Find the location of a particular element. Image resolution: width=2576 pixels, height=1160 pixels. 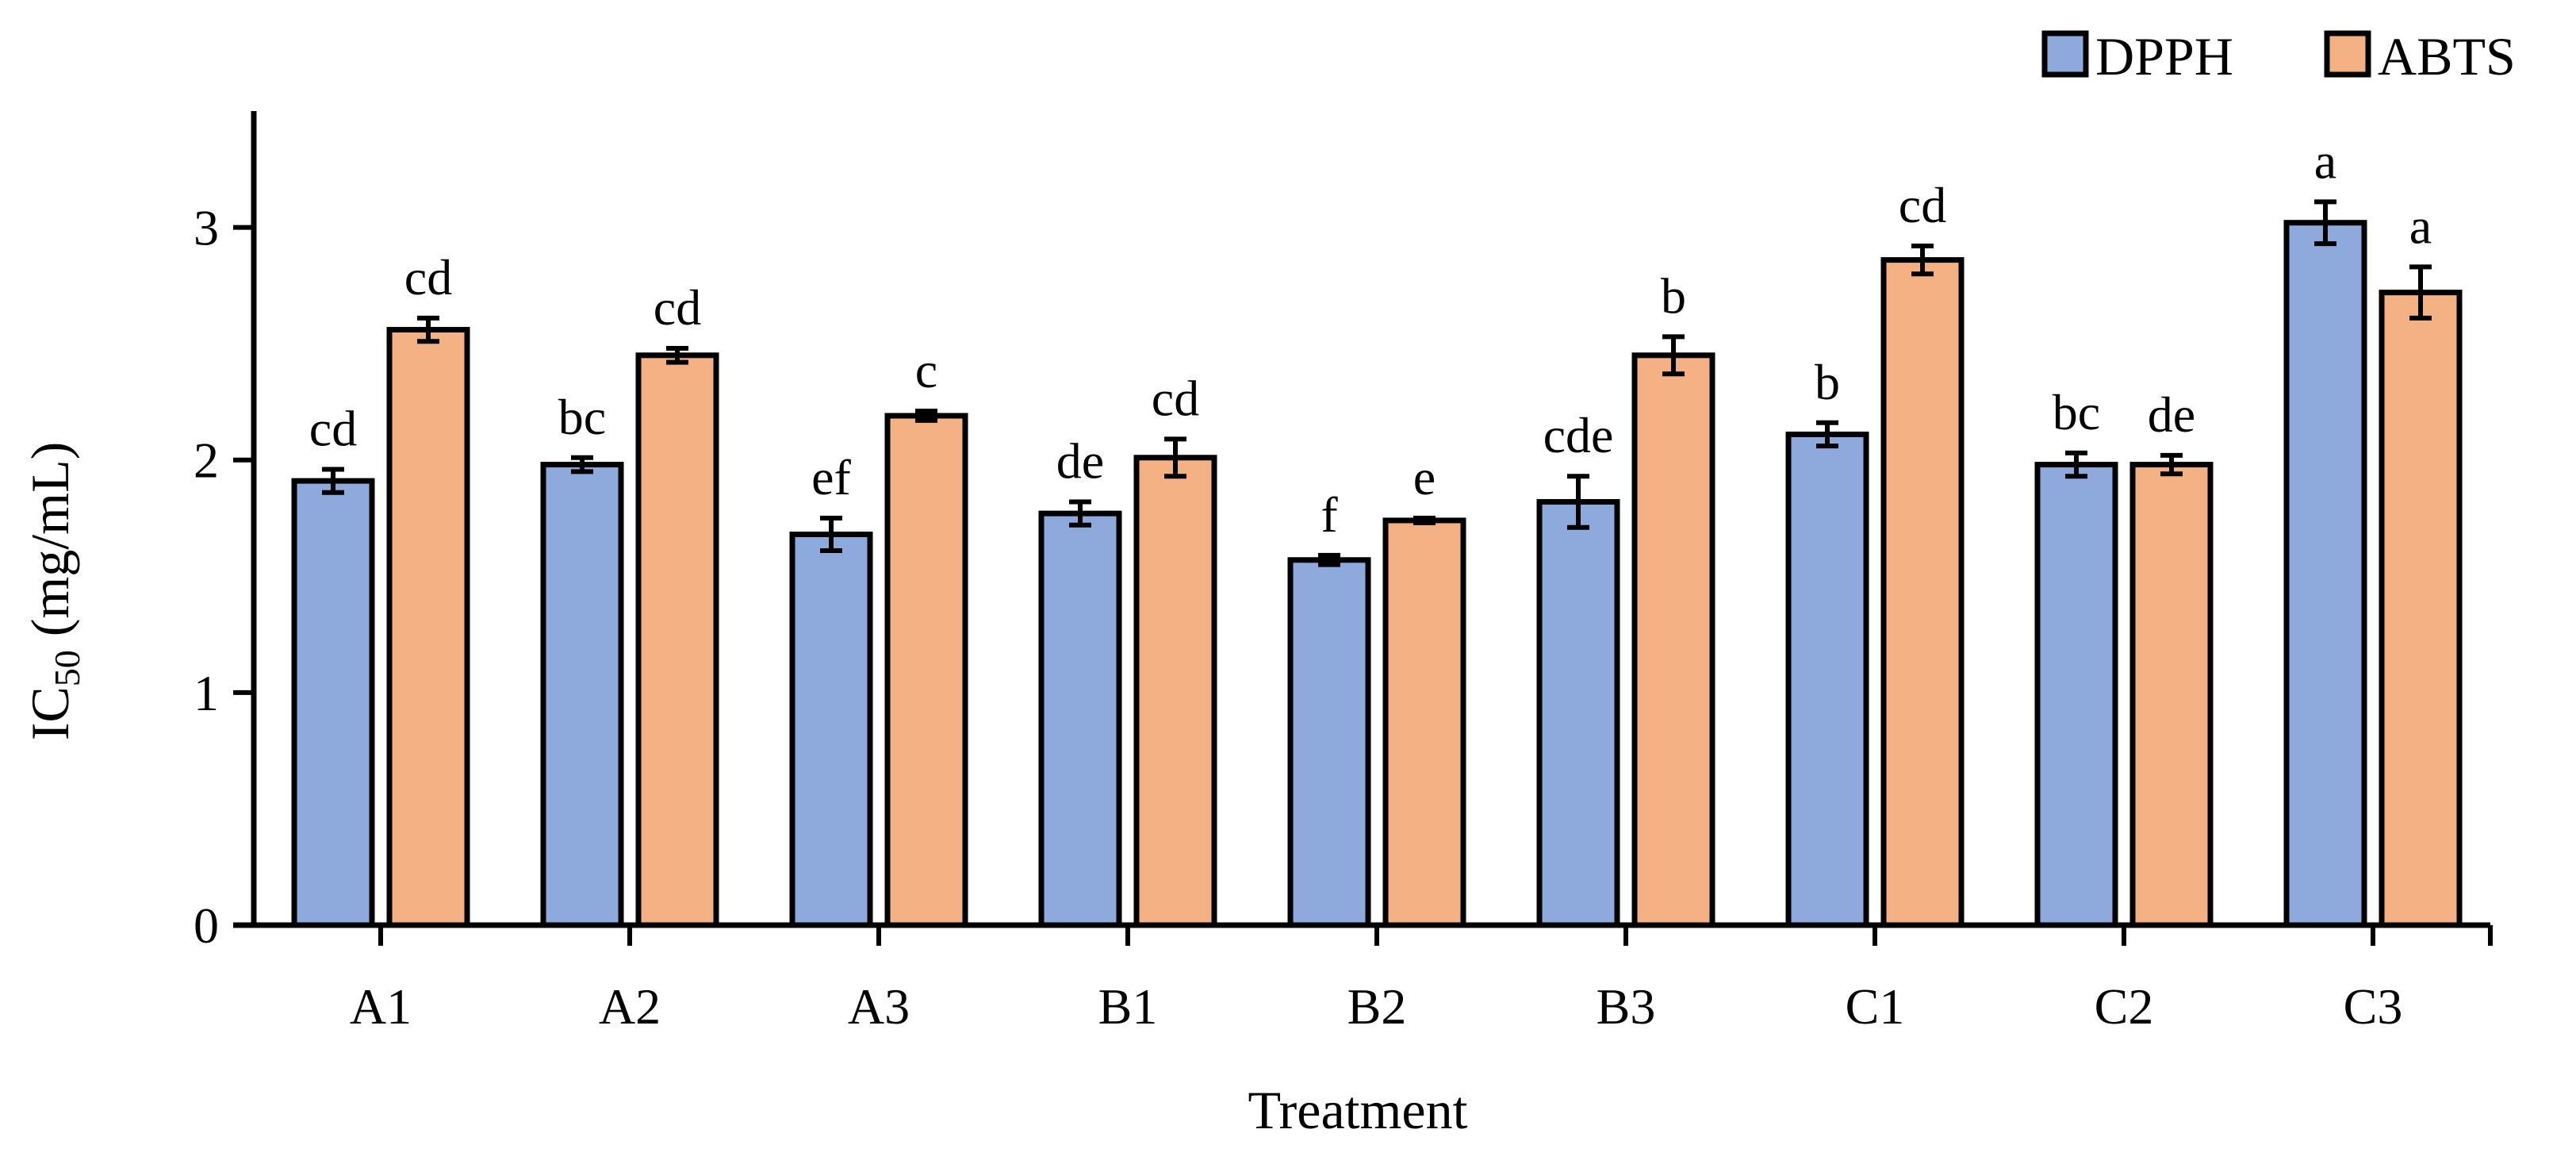

bar-dpph-c2 is located at coordinates (2076, 695).